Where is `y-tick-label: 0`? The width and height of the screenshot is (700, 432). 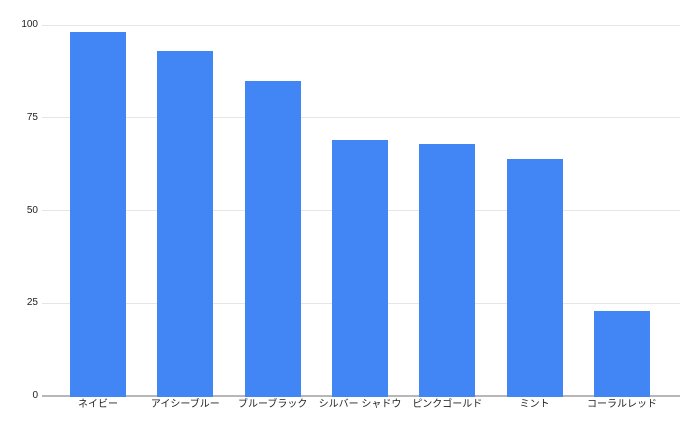
y-tick-label: 0 is located at coordinates (35, 395).